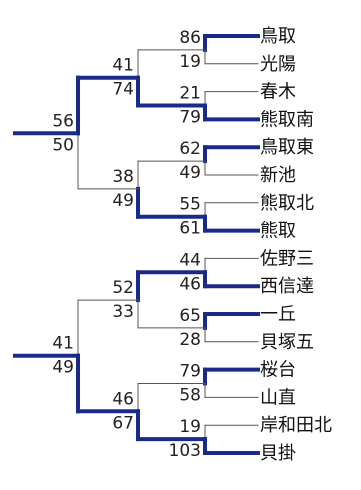  I want to click on team-name: 貝塚五, so click(287, 342).